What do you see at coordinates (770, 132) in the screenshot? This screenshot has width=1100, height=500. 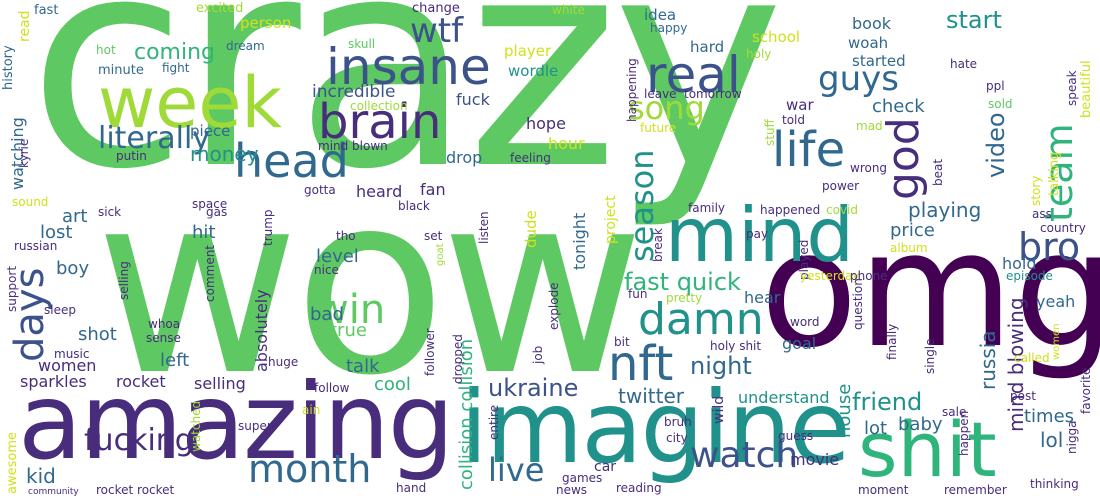 I see `word-stuff: stuff` at bounding box center [770, 132].